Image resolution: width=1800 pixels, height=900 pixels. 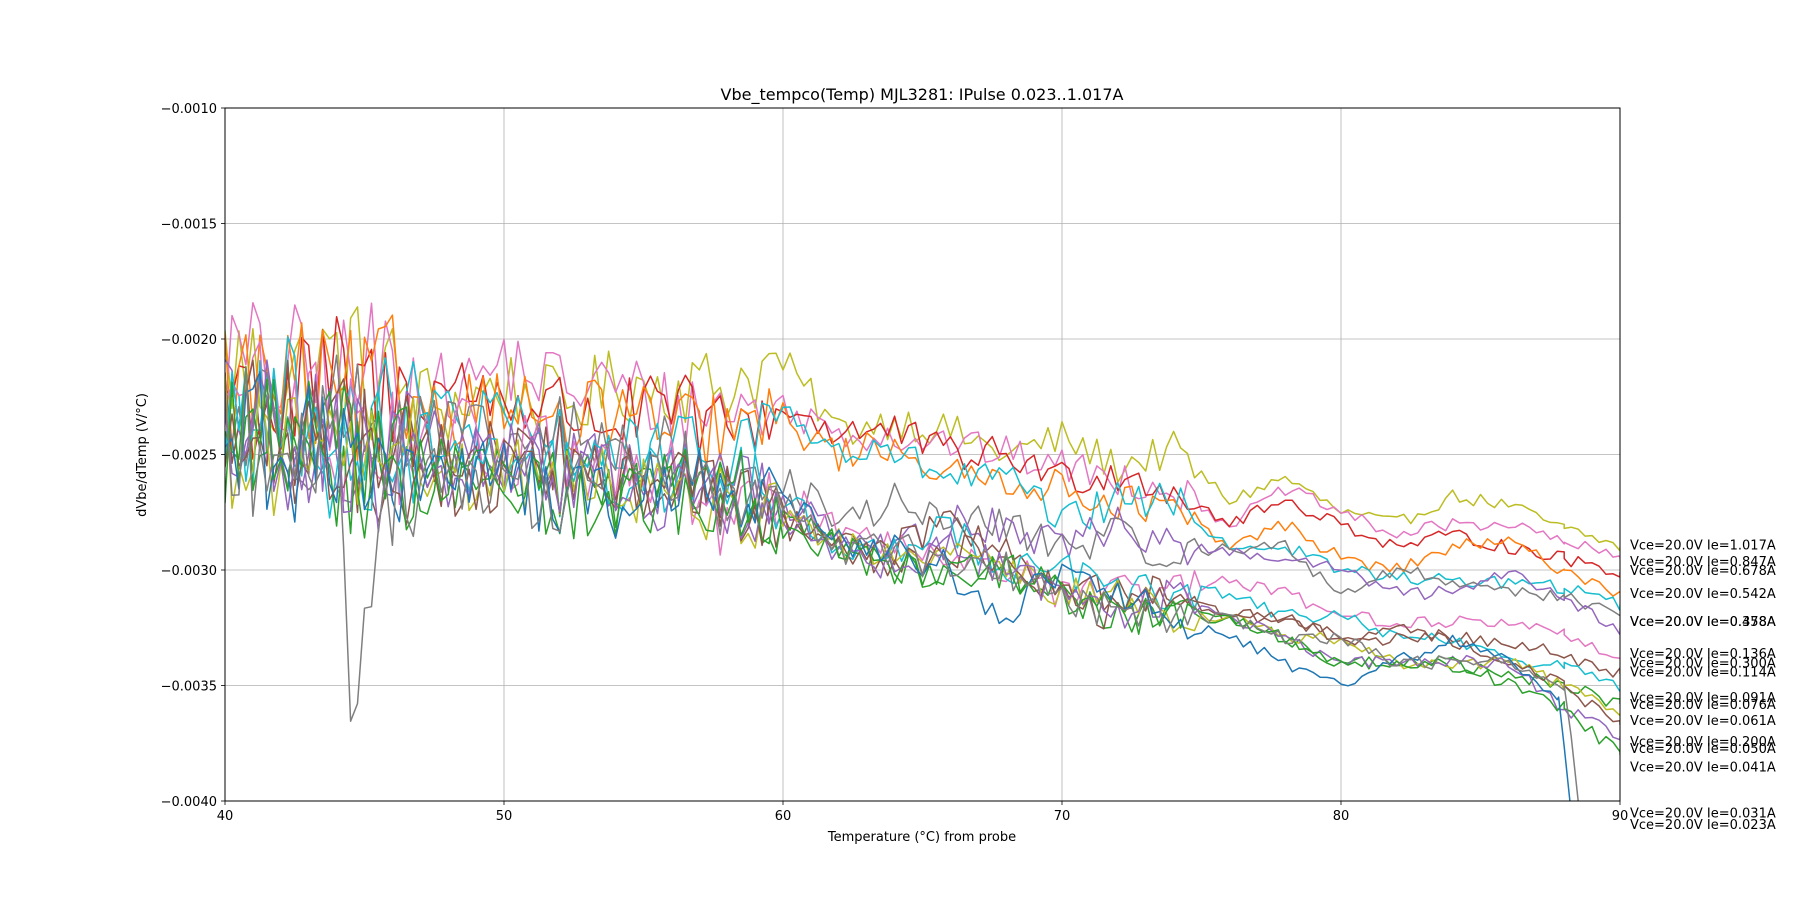 What do you see at coordinates (1703, 663) in the screenshot?
I see `series-end-label: Vce=20.0V Ie=0.300A` at bounding box center [1703, 663].